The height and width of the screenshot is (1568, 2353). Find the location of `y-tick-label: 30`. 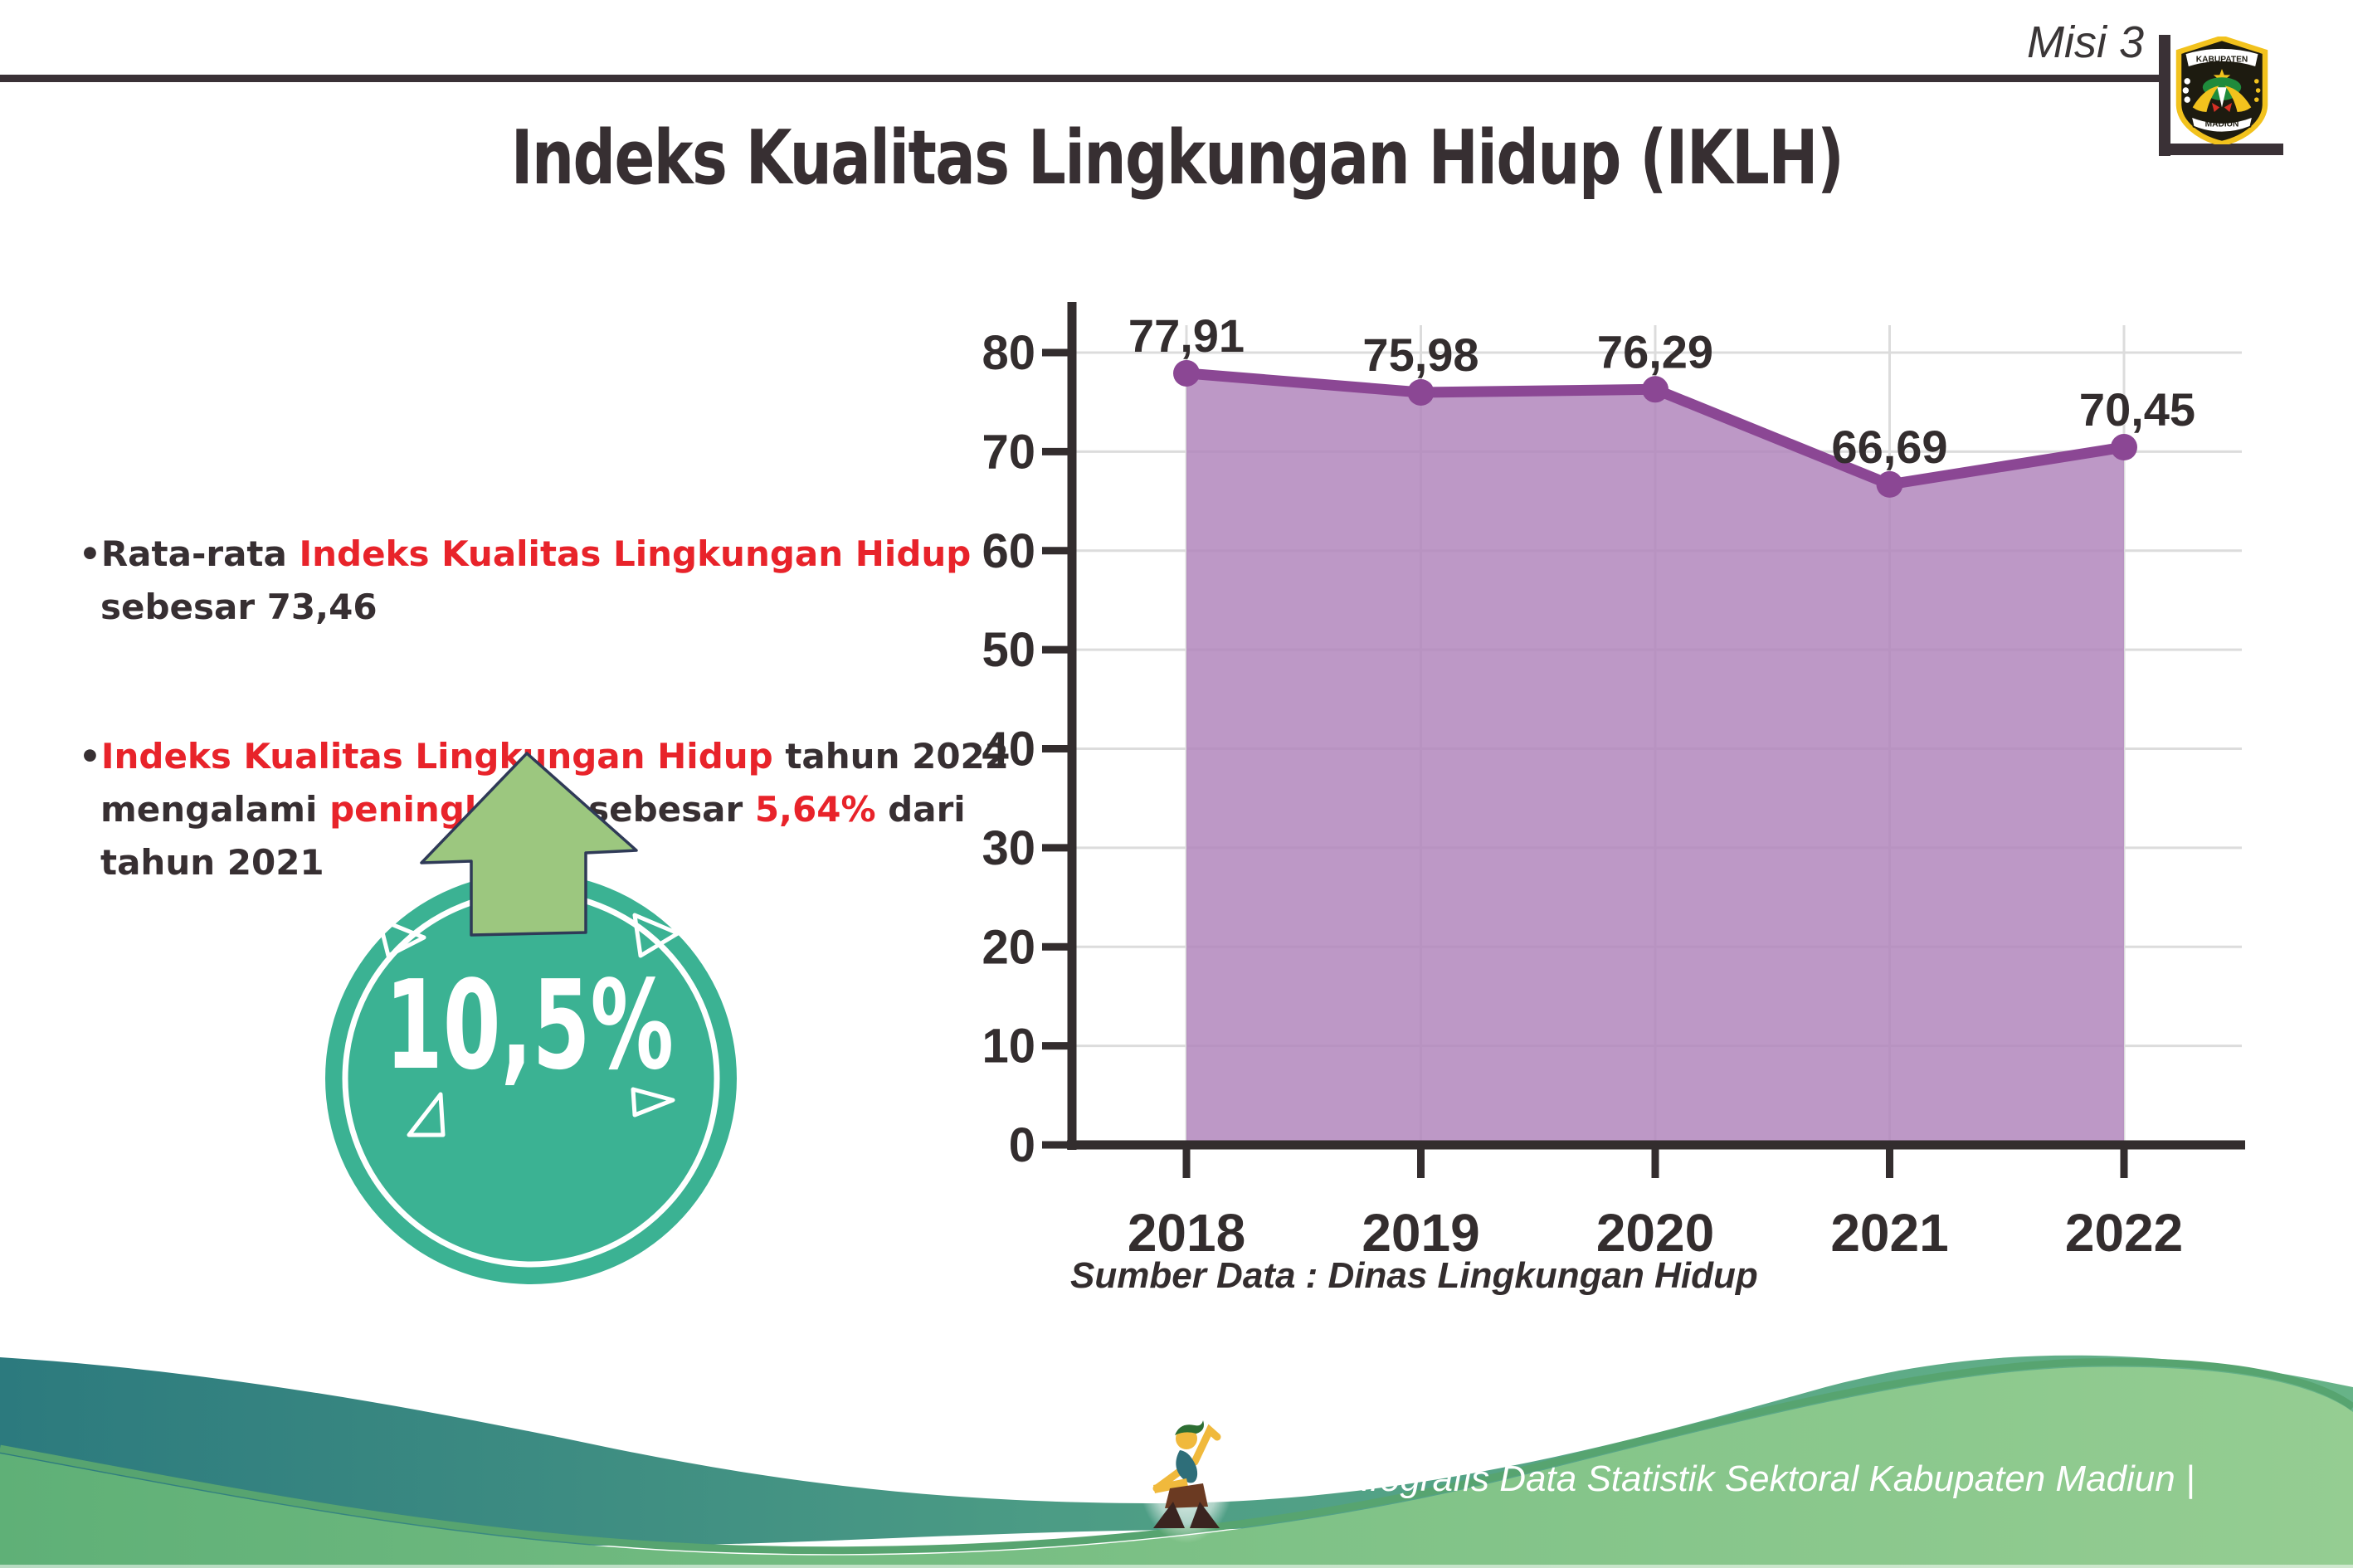

y-tick-label: 30 is located at coordinates (1008, 848).